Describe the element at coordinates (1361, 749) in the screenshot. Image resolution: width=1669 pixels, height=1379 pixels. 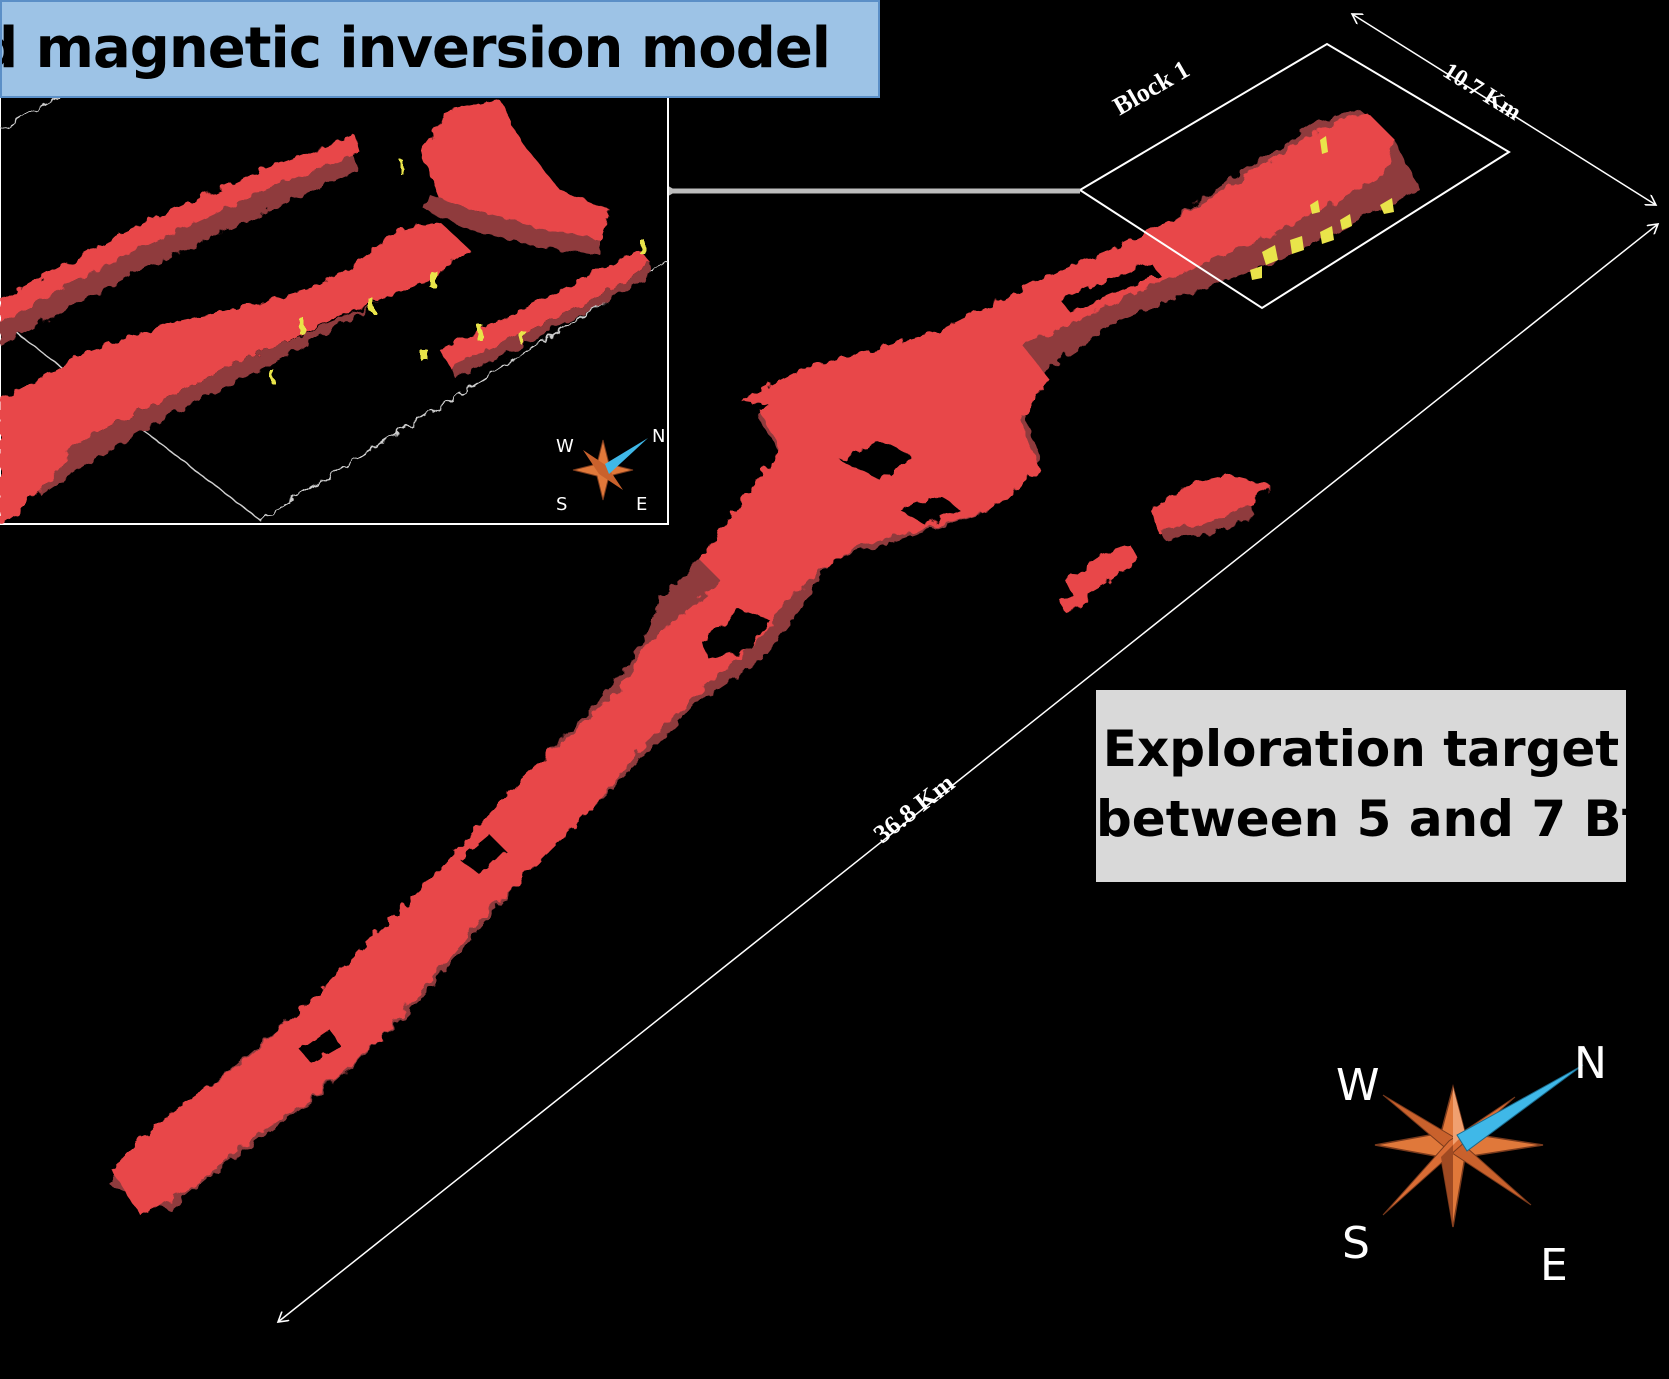
I see `exploration-target-line-1: Exploration target` at that location.